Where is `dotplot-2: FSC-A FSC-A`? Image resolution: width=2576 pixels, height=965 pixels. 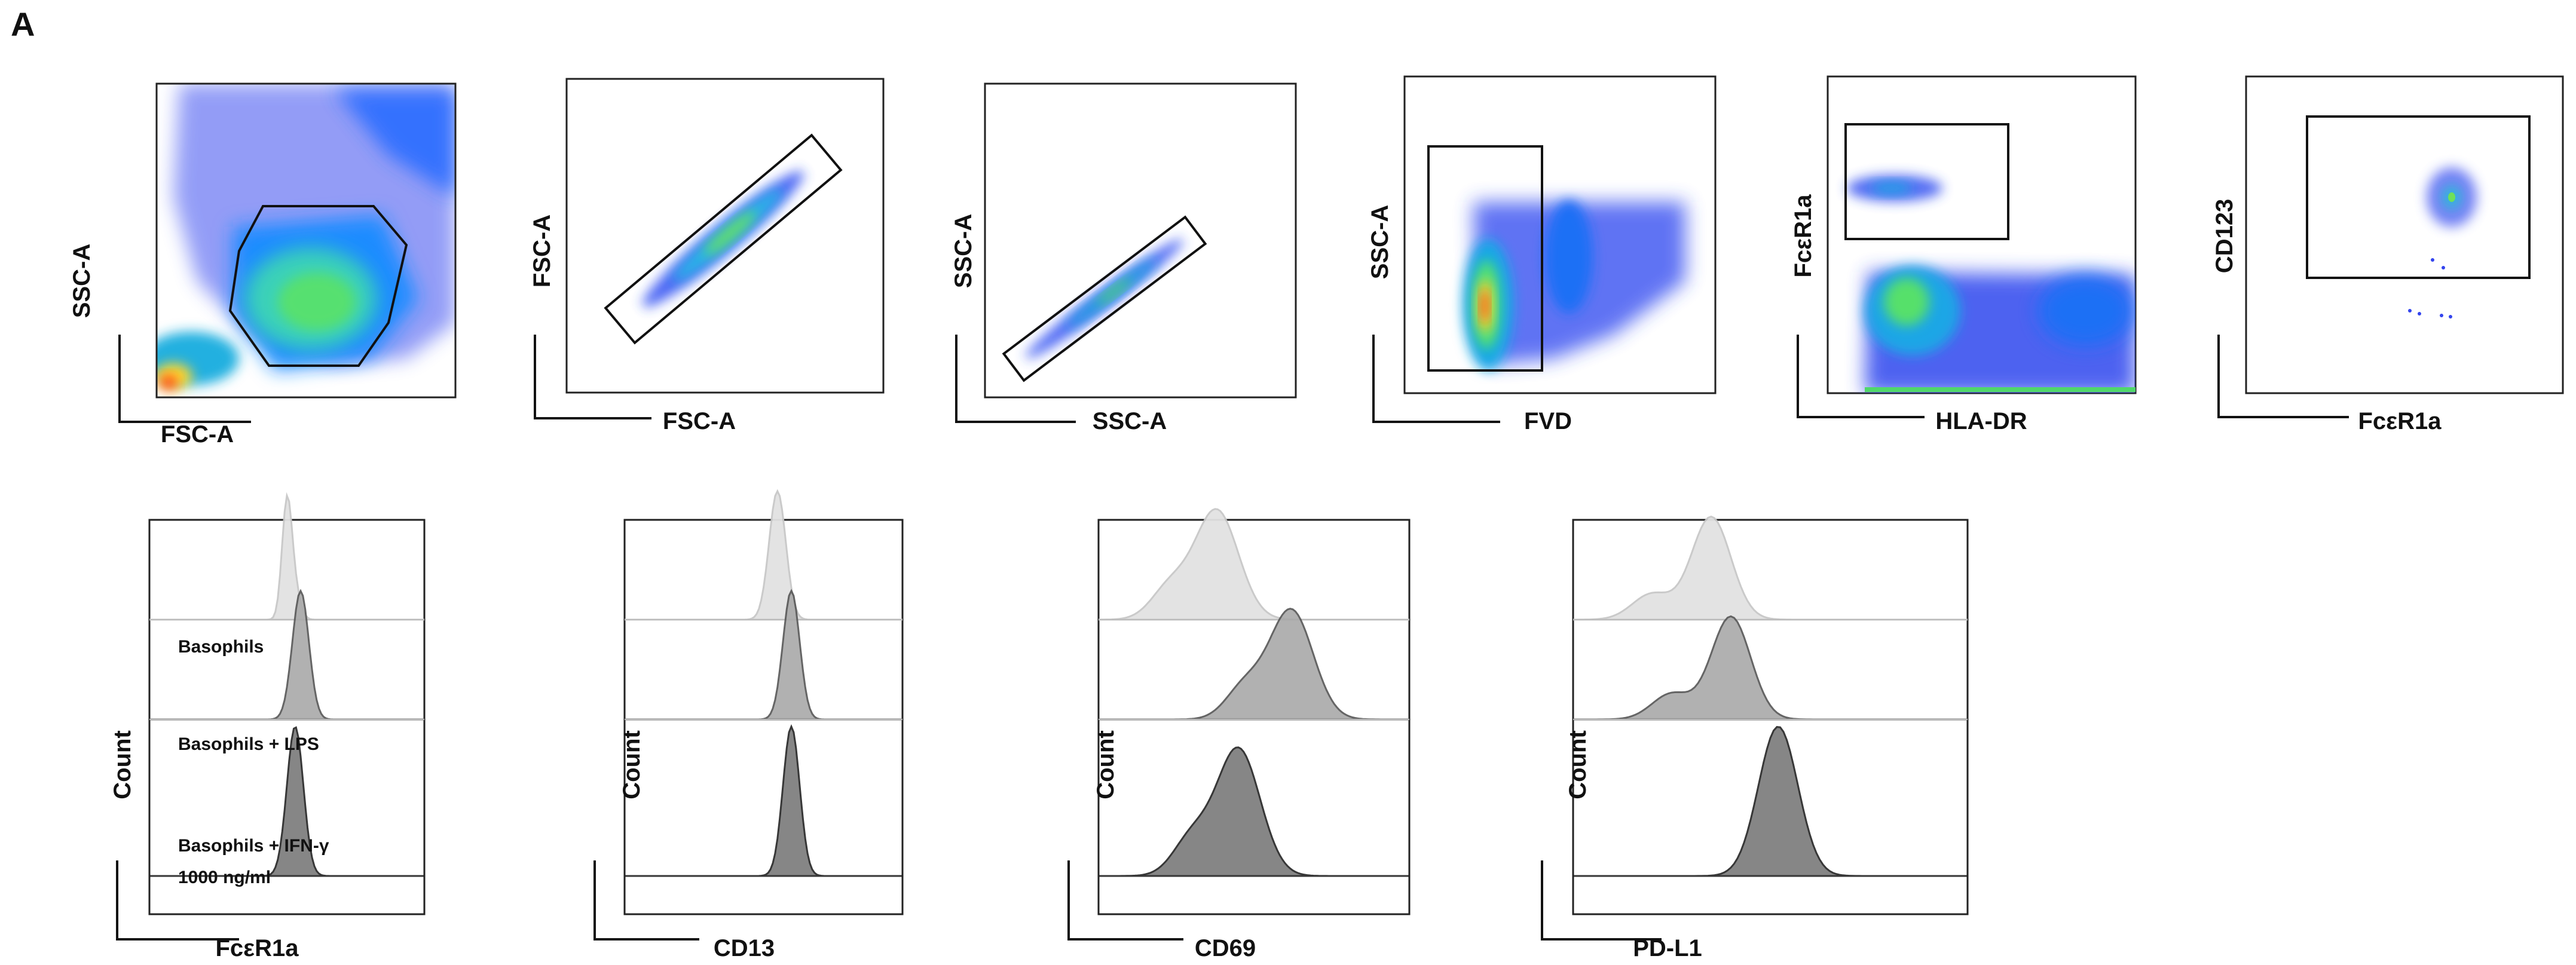 dotplot-2: FSC-A FSC-A is located at coordinates (707, 256).